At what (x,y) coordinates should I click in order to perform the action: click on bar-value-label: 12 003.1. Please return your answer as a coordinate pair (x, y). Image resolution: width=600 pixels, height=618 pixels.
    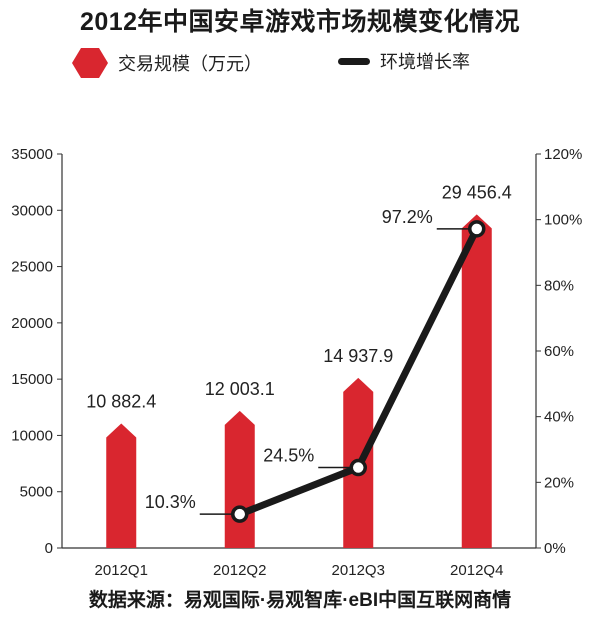
    Looking at the image, I should click on (240, 389).